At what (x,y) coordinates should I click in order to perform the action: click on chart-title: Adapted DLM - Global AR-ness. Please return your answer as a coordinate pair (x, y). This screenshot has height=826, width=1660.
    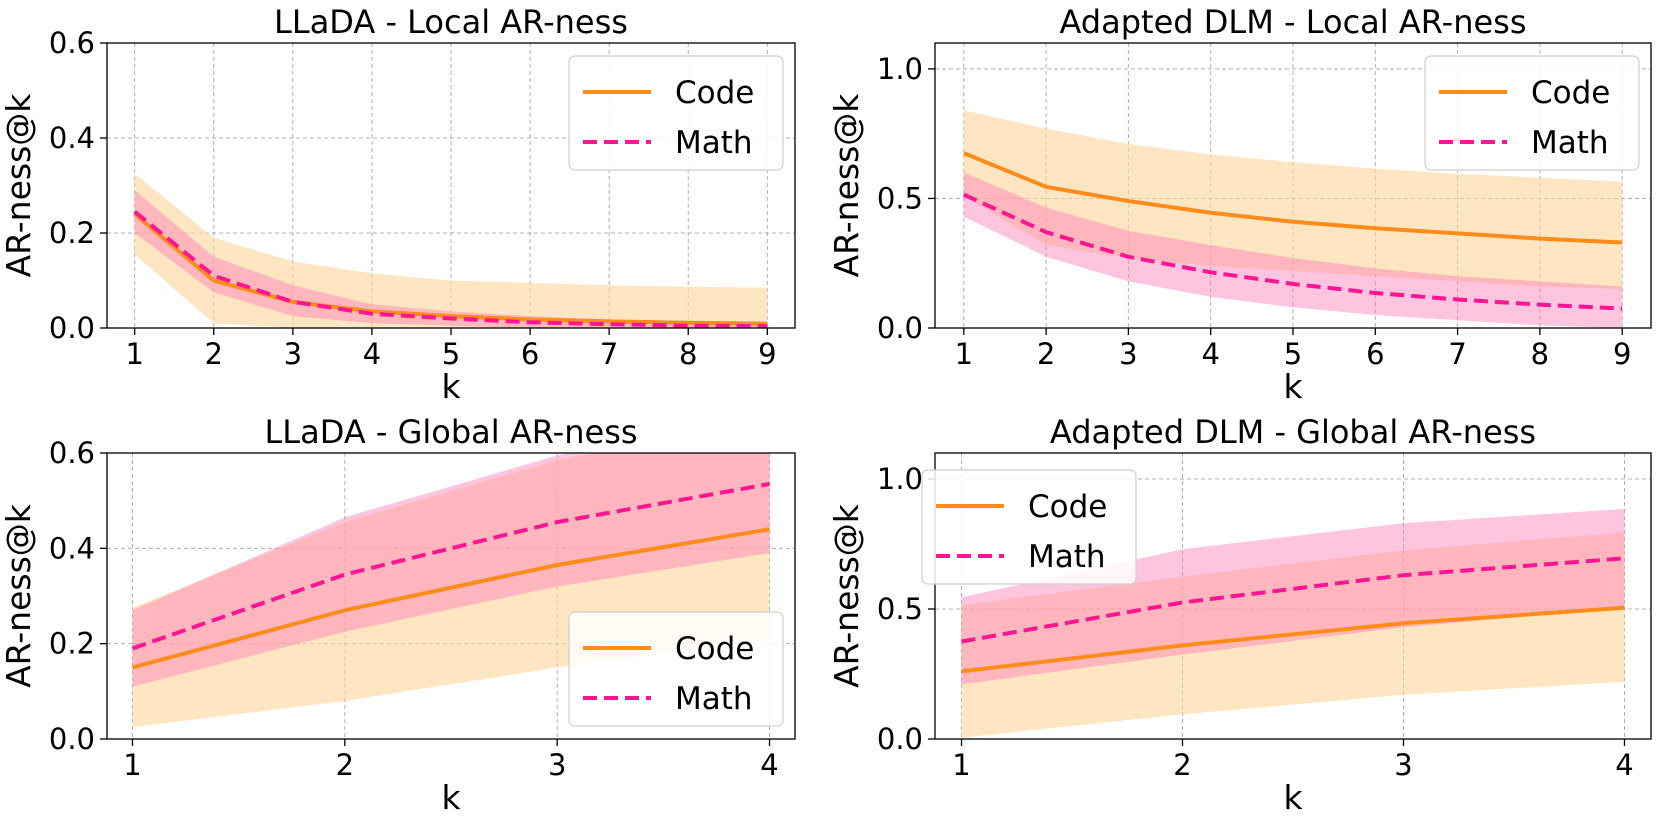
    Looking at the image, I should click on (1293, 432).